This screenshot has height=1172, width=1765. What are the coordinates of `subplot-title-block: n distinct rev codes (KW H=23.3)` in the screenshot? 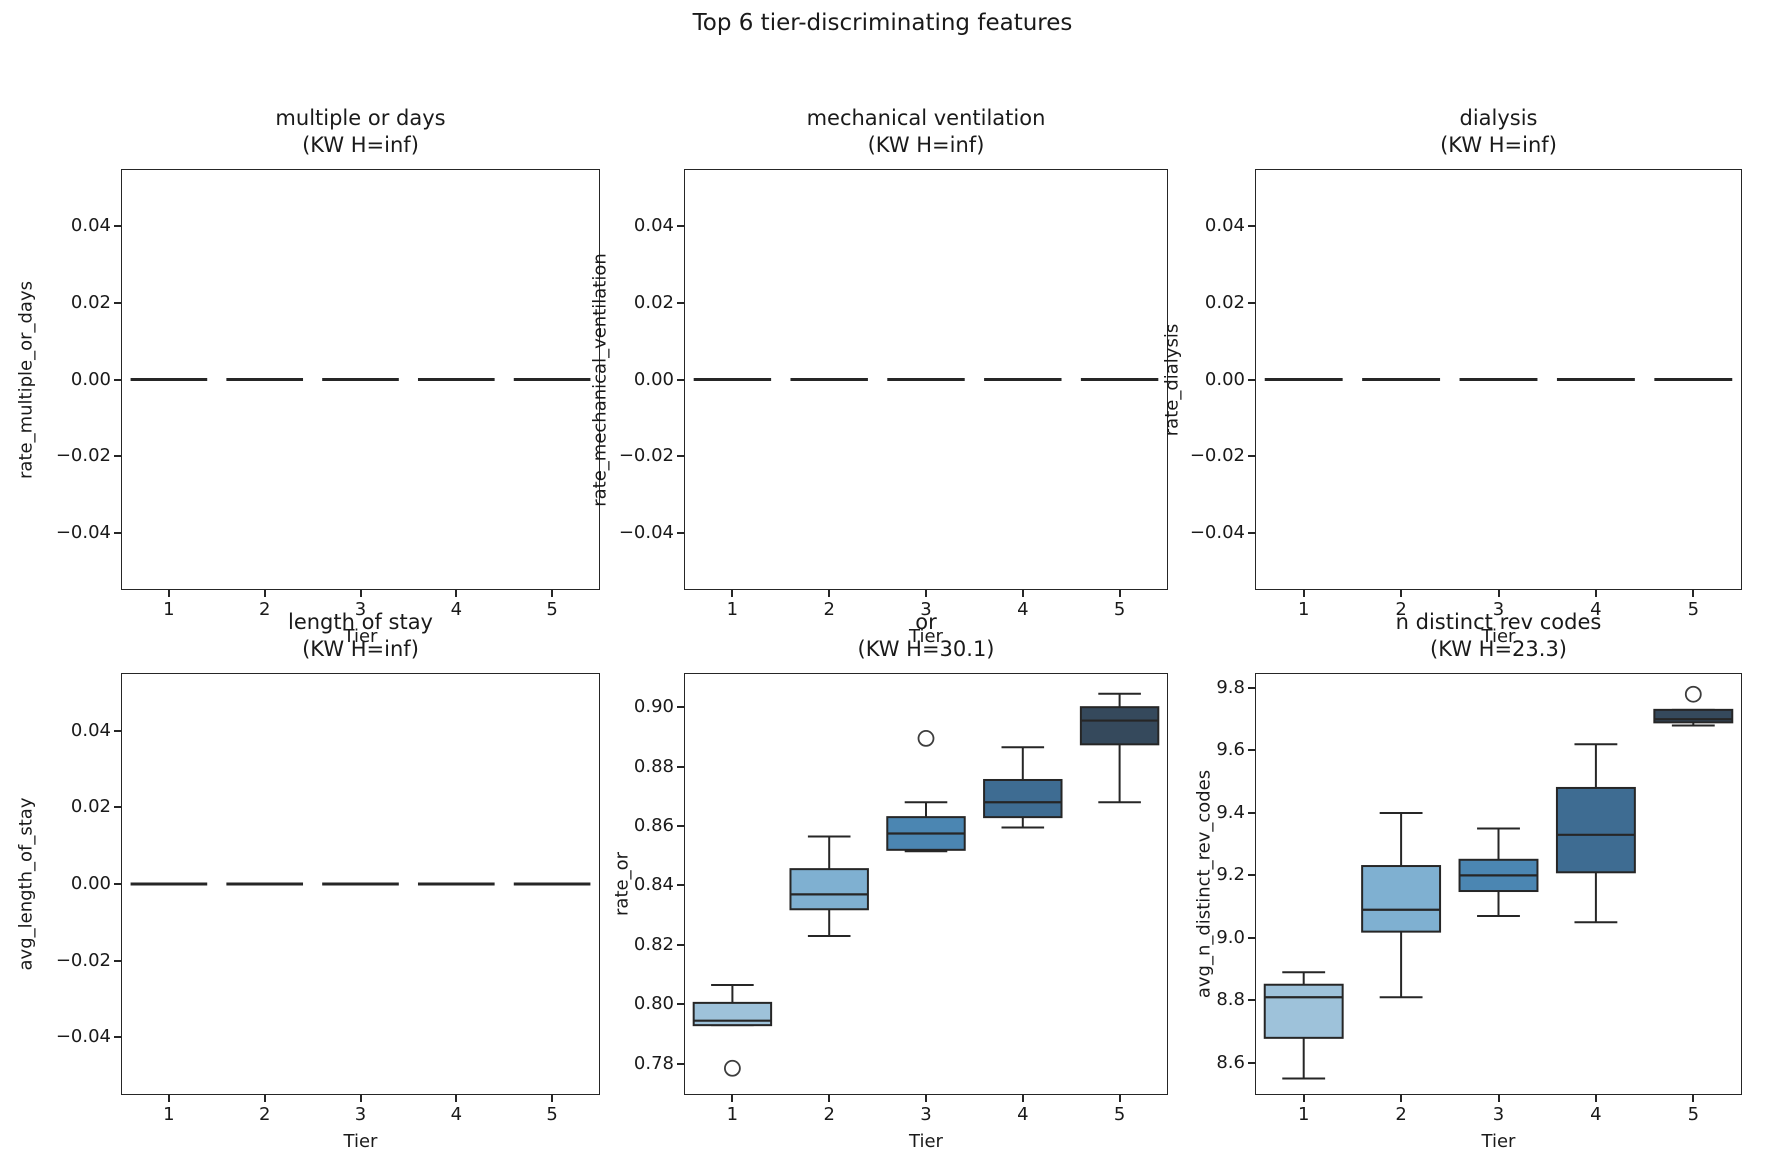 It's located at (1498, 636).